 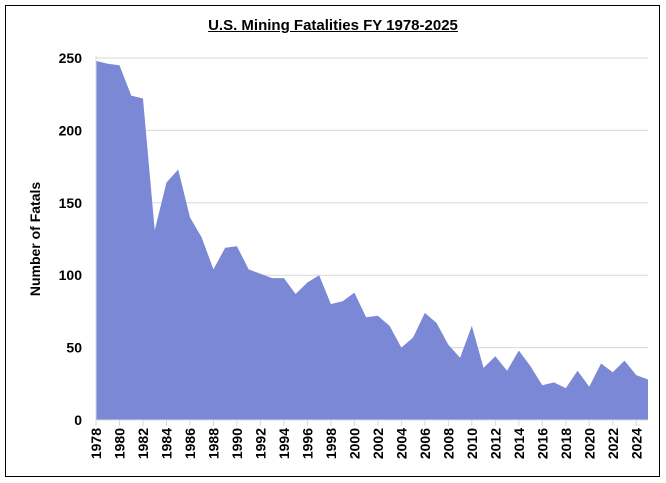 What do you see at coordinates (78, 420) in the screenshot?
I see `y-tick-label: 0` at bounding box center [78, 420].